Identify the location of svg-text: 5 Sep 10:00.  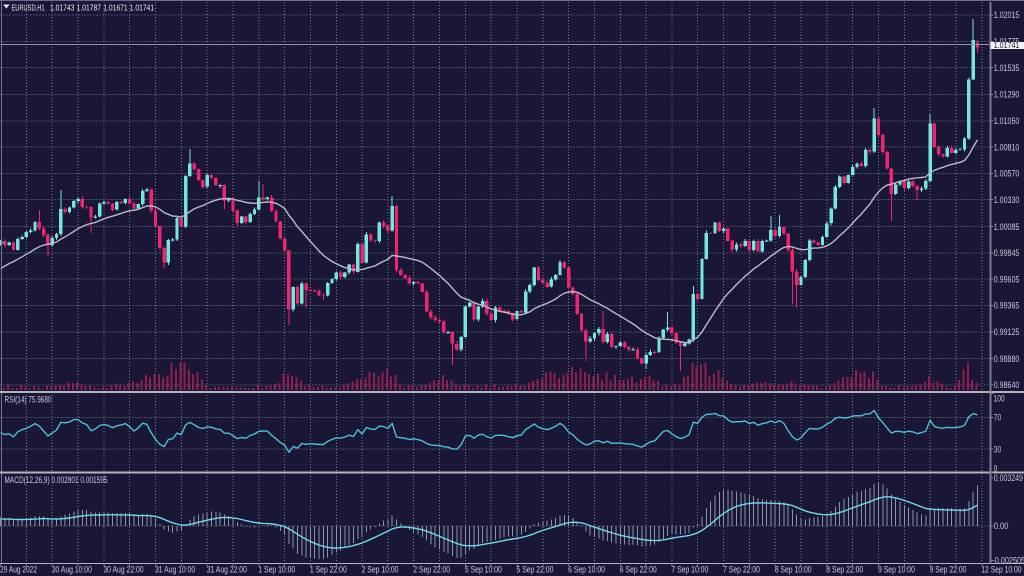
(483, 569).